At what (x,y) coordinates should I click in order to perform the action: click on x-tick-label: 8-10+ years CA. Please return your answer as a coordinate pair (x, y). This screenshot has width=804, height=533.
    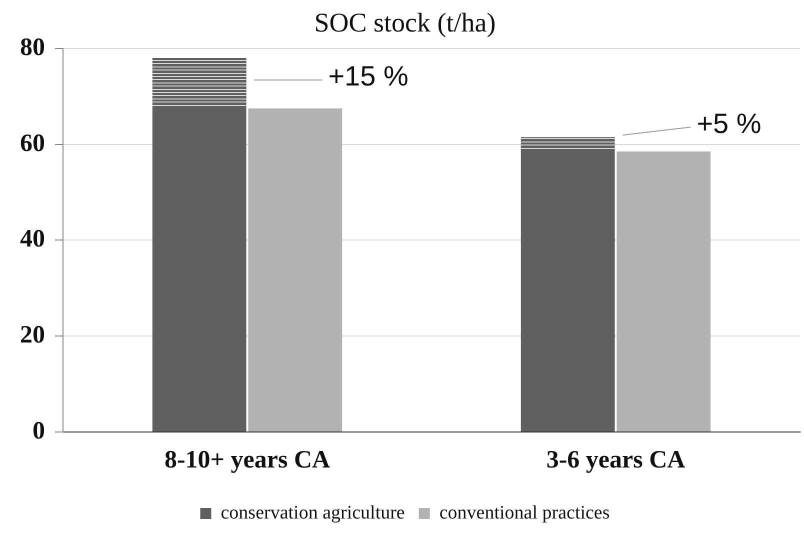
    Looking at the image, I should click on (247, 460).